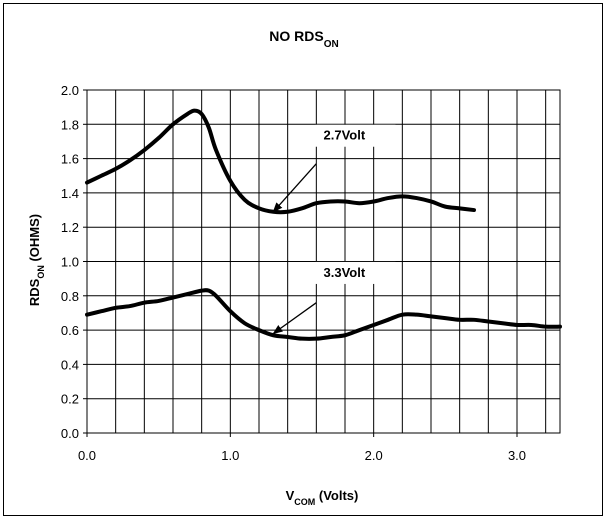 This screenshot has height=521, width=608. I want to click on annotation-label-0: 2.7Volt, so click(345, 135).